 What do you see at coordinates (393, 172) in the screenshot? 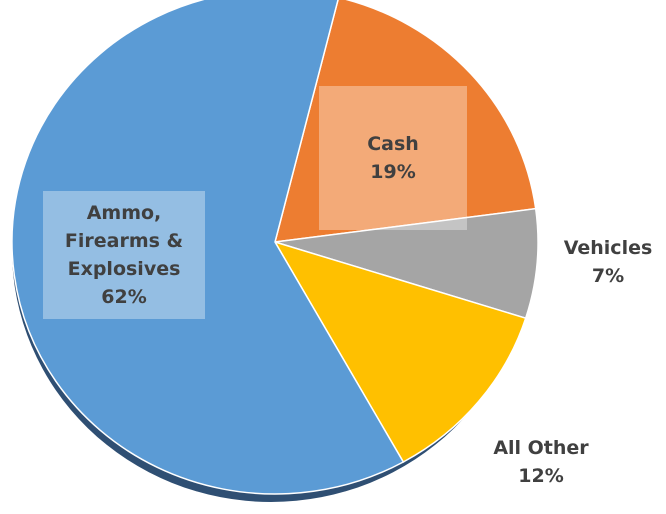
I see `value-label: 19%` at bounding box center [393, 172].